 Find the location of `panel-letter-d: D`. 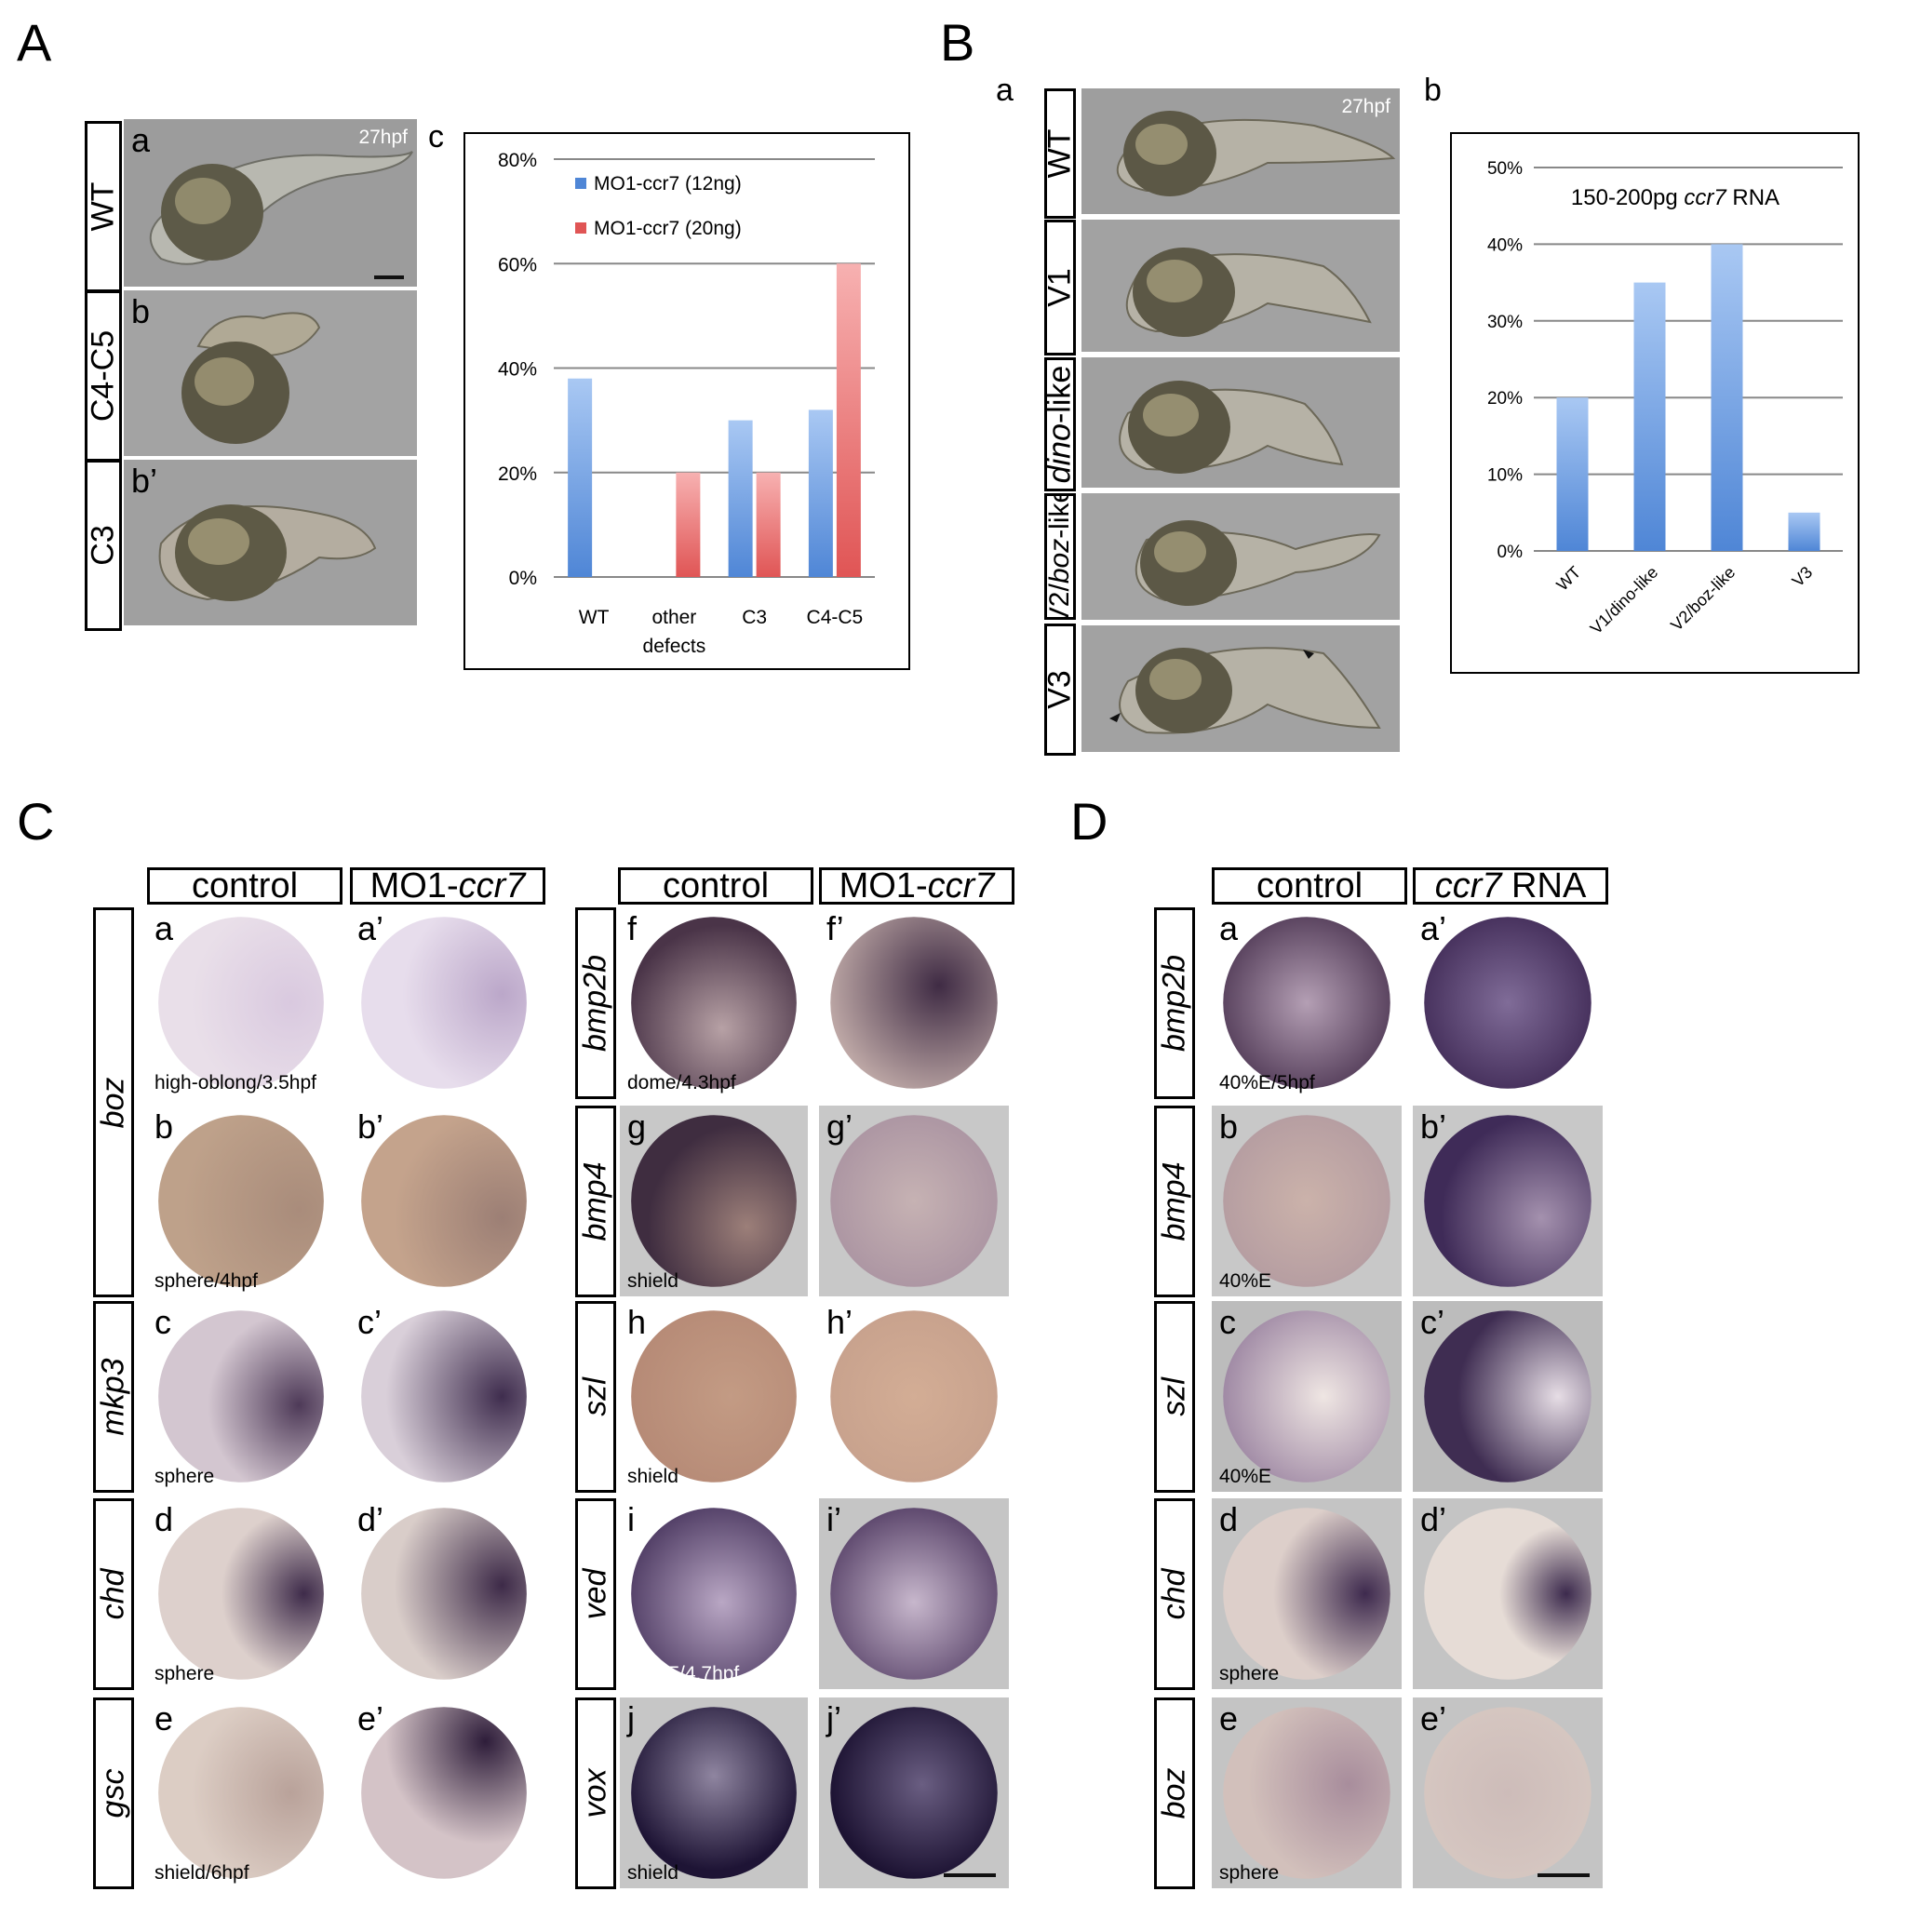

panel-letter-d: D is located at coordinates (1089, 821).